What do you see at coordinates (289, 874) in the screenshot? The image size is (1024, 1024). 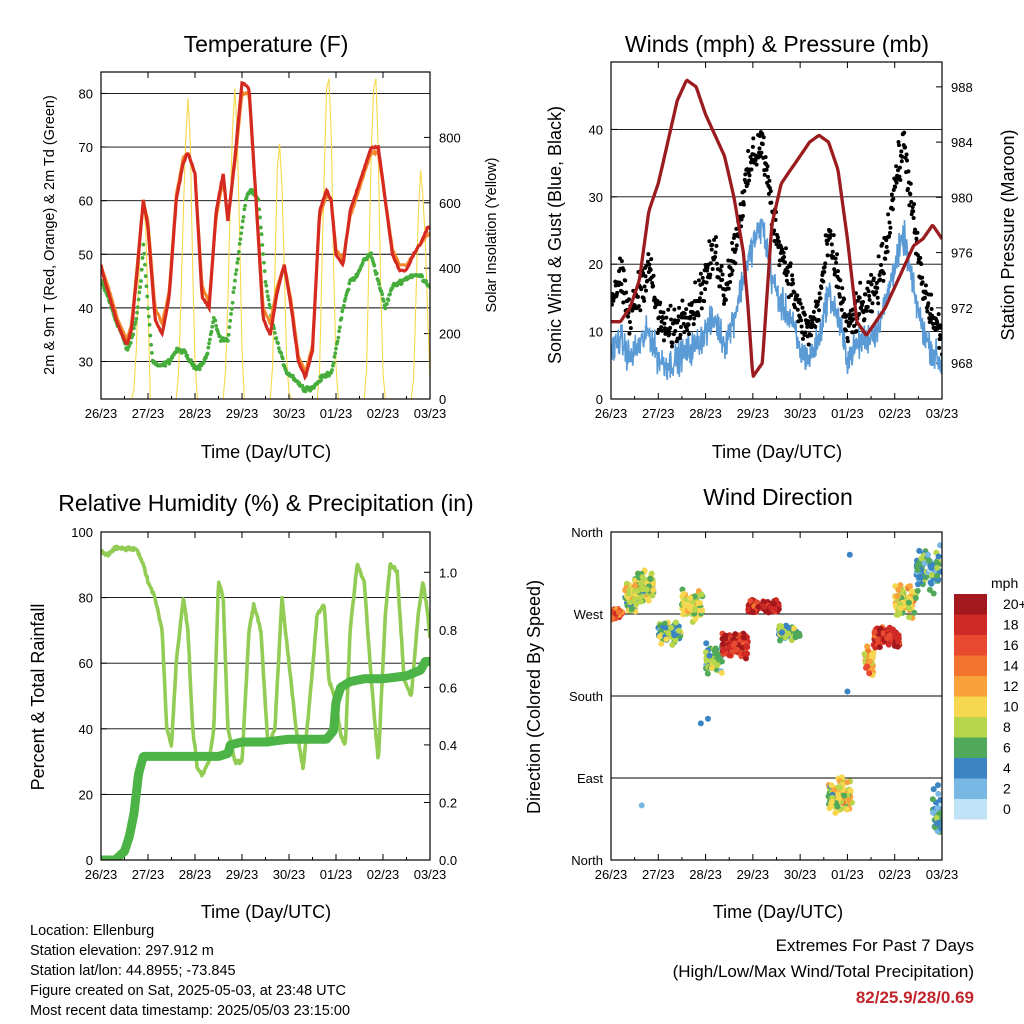 I see `humidity-xtick-label: 30/23` at bounding box center [289, 874].